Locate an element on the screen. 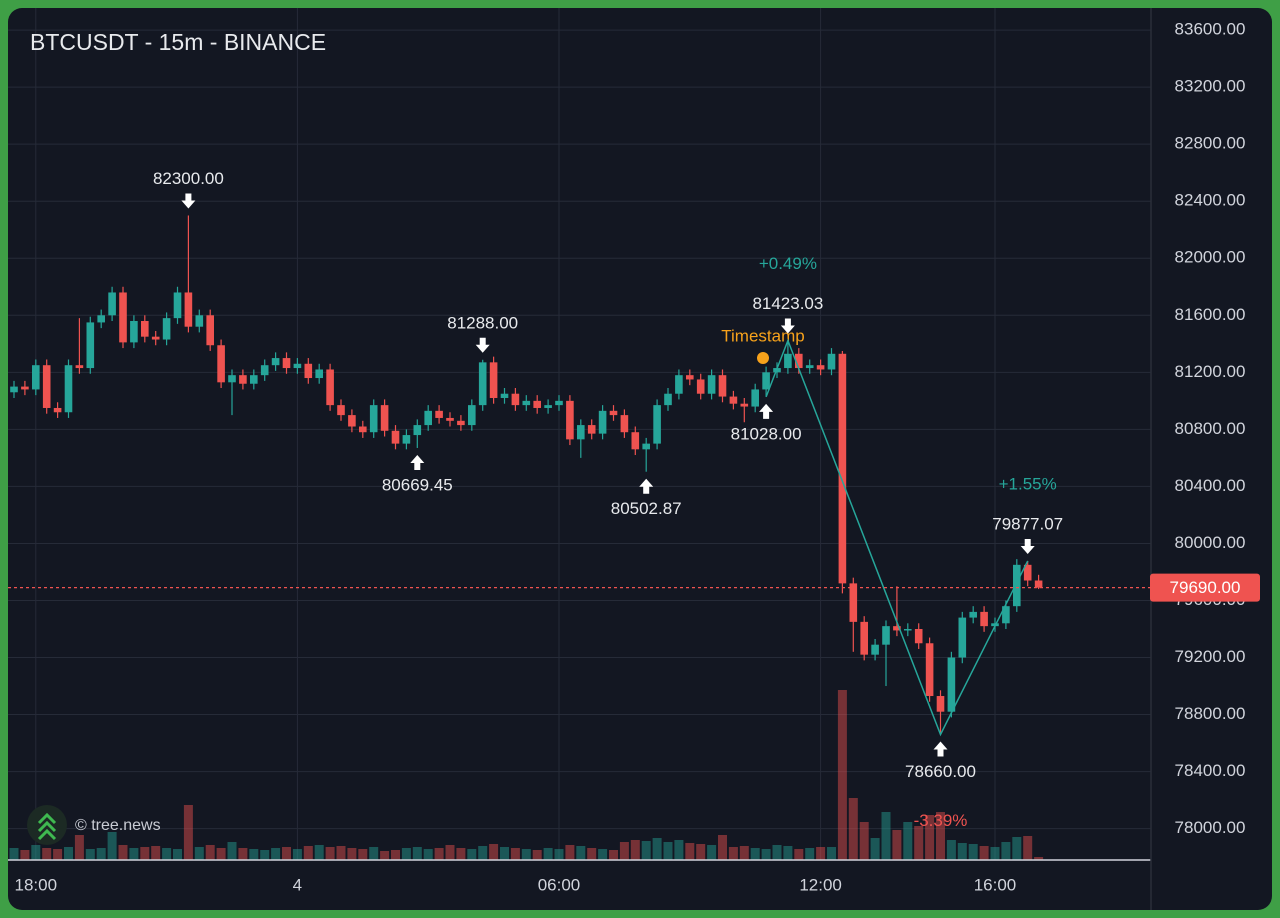  y-tick-label: 78400.00 is located at coordinates (1210, 770).